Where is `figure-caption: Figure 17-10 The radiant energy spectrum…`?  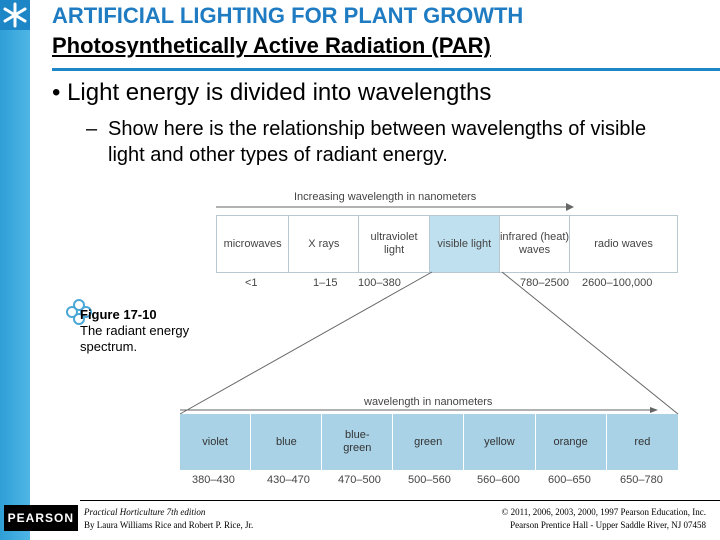 figure-caption: Figure 17-10 The radiant energy spectrum… is located at coordinates (135, 331).